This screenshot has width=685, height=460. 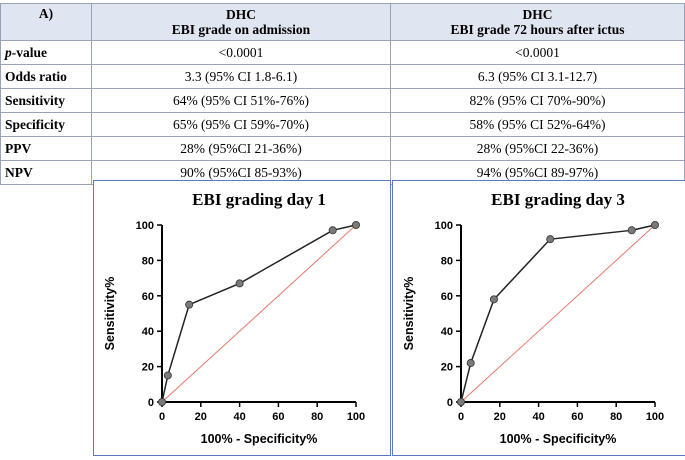 I want to click on column-header-admission: DHC EBI grade on admission, so click(x=241, y=22).